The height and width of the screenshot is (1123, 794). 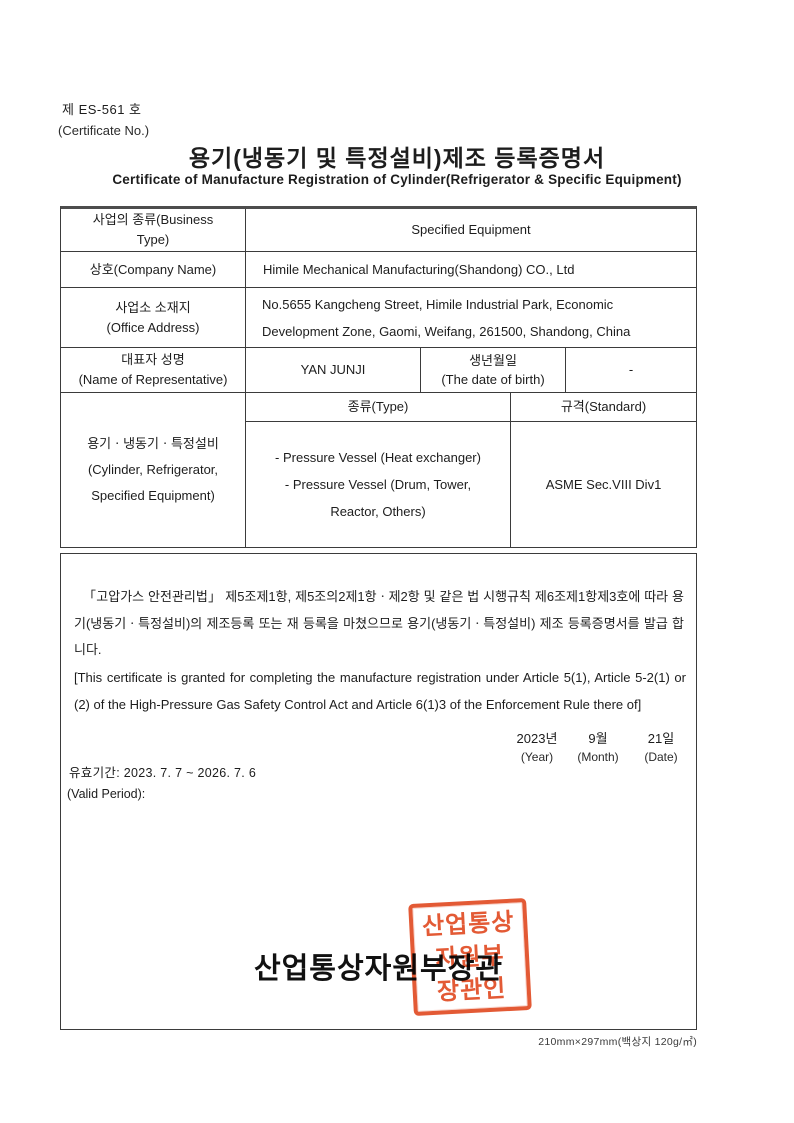 I want to click on minister-signature-text: 산업통상자원부장관, so click(x=378, y=969).